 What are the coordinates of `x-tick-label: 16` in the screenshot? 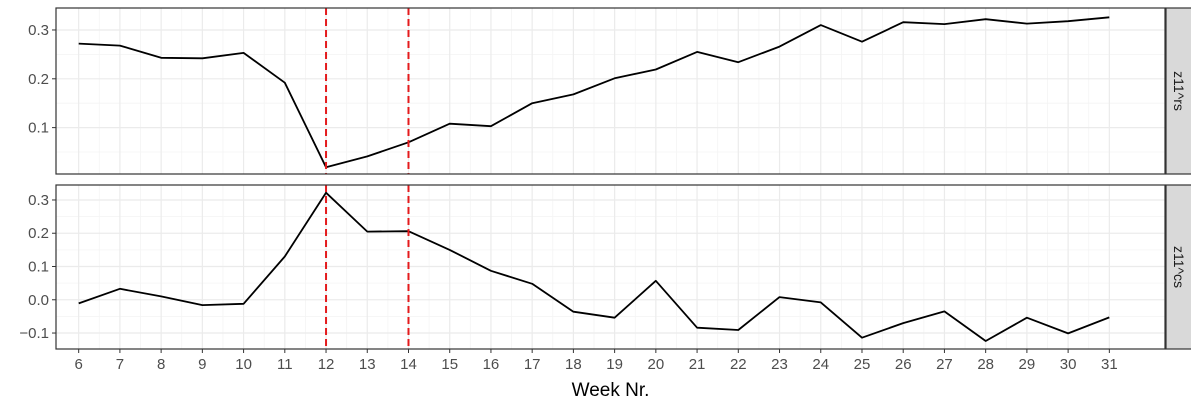 It's located at (491, 364).